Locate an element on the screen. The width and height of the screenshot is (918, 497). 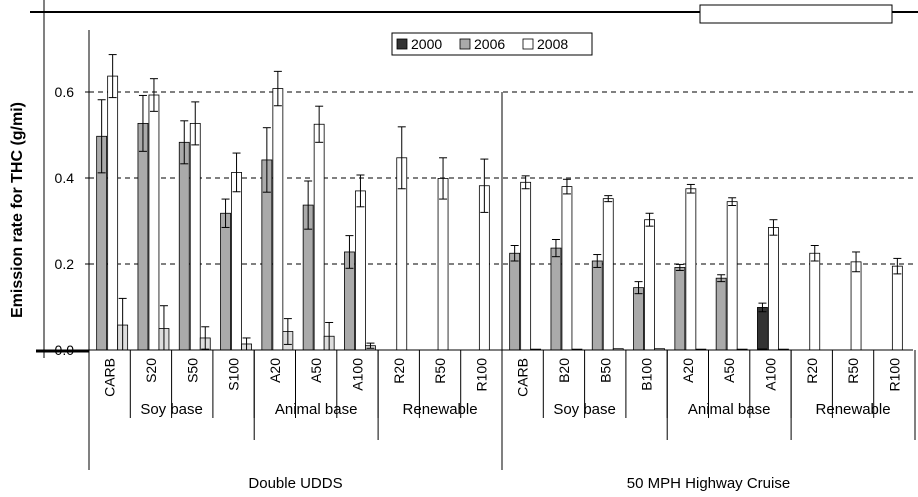
x-tick-label: B50 is located at coordinates (605, 370).